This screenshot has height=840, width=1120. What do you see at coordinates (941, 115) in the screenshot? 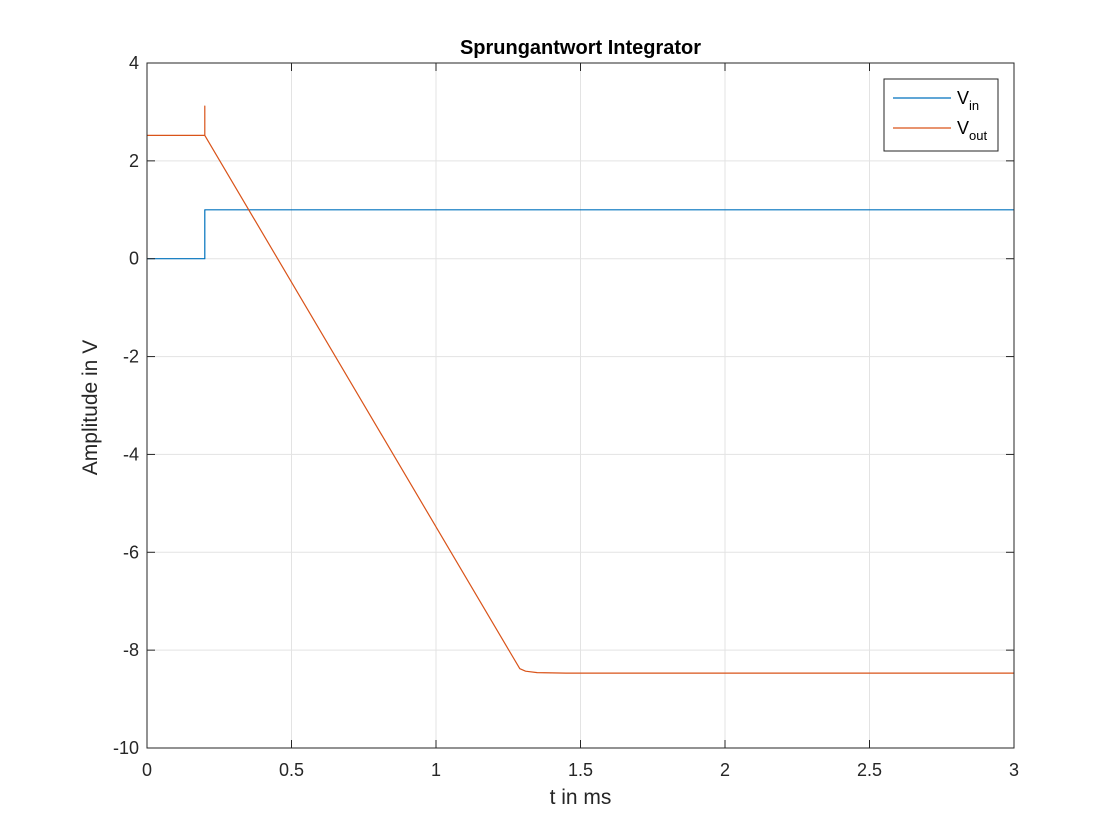
I see `legend-box` at bounding box center [941, 115].